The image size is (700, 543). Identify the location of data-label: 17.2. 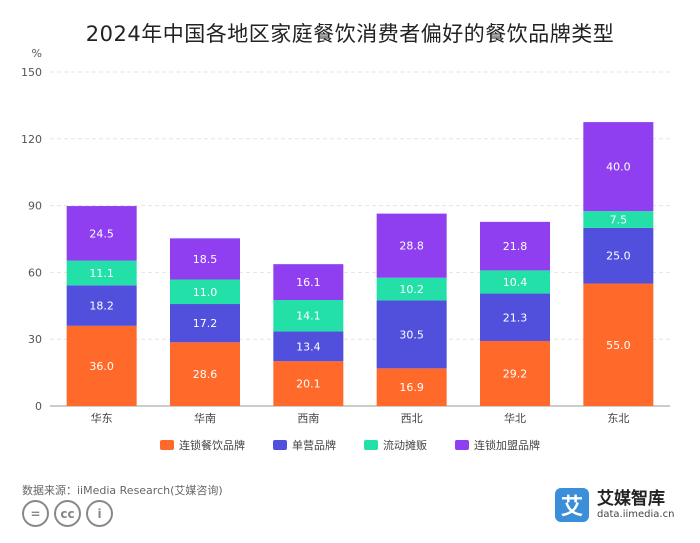
(205, 323).